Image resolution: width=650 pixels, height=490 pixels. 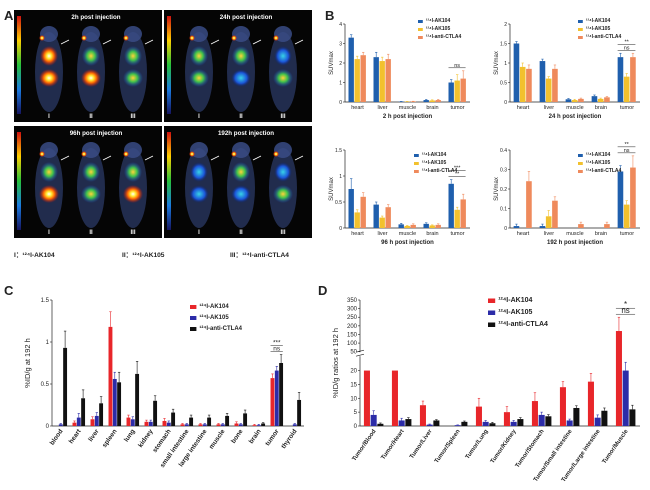 What do you see at coordinates (616, 446) in the screenshot?
I see `x-tick-label: Tumor/Muscle` at bounding box center [616, 446].